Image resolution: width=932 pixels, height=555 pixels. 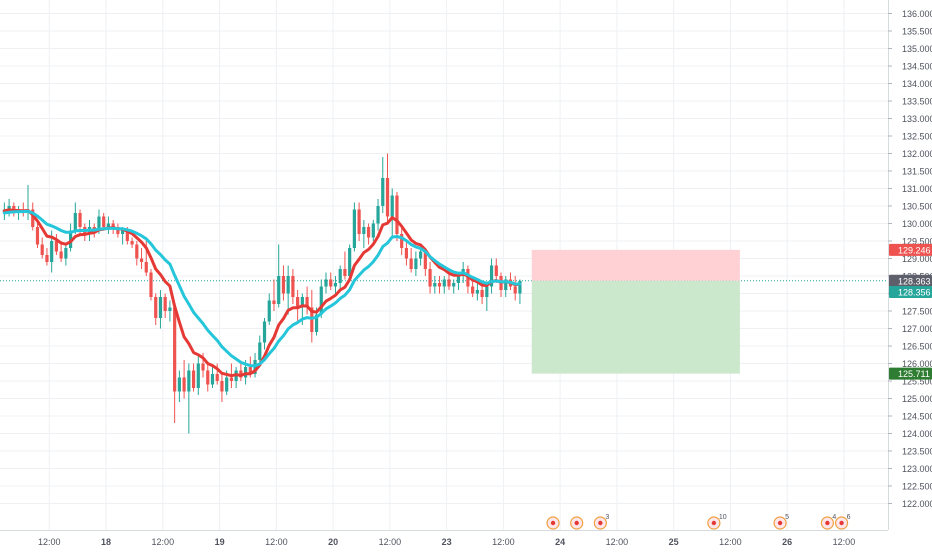 What do you see at coordinates (917, 224) in the screenshot?
I see `price-tick-label: 130.000` at bounding box center [917, 224].